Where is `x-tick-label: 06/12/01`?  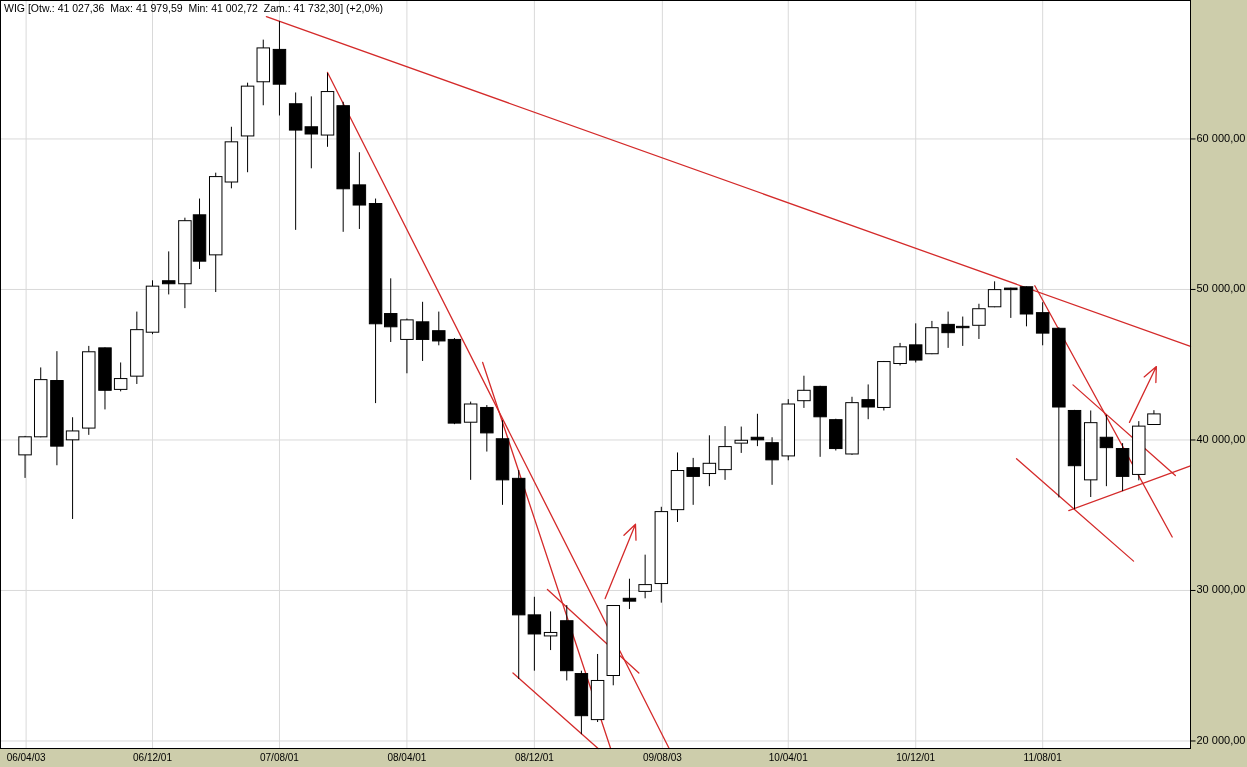
x-tick-label: 06/12/01 is located at coordinates (153, 757).